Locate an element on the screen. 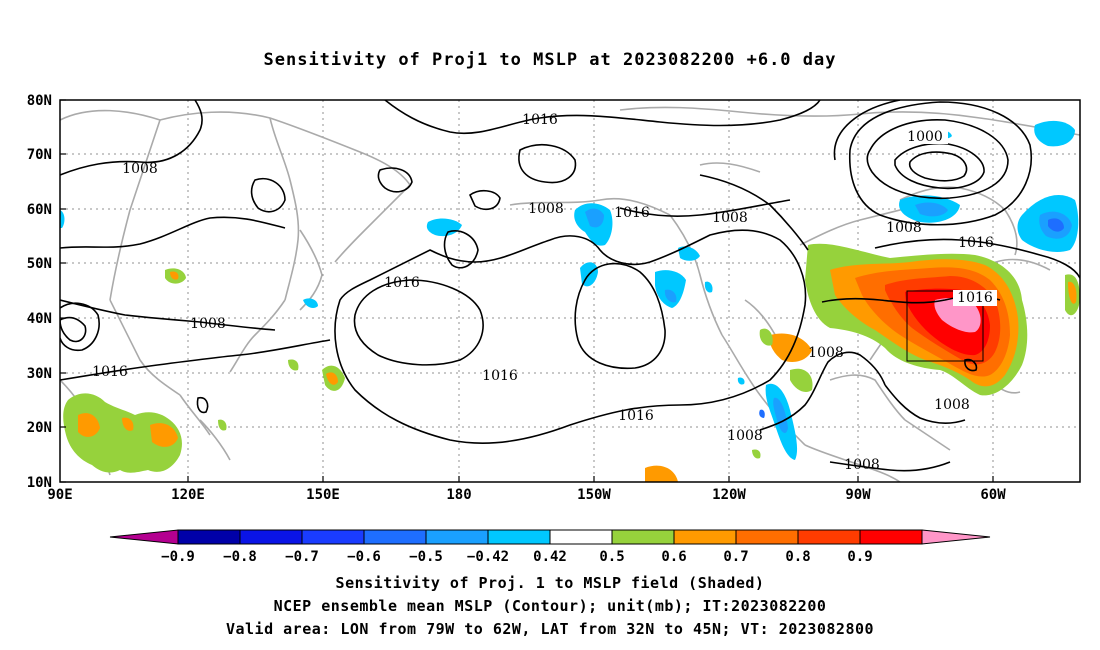 This screenshot has height=650, width=1100. lon-label: 90W is located at coordinates (858, 495).